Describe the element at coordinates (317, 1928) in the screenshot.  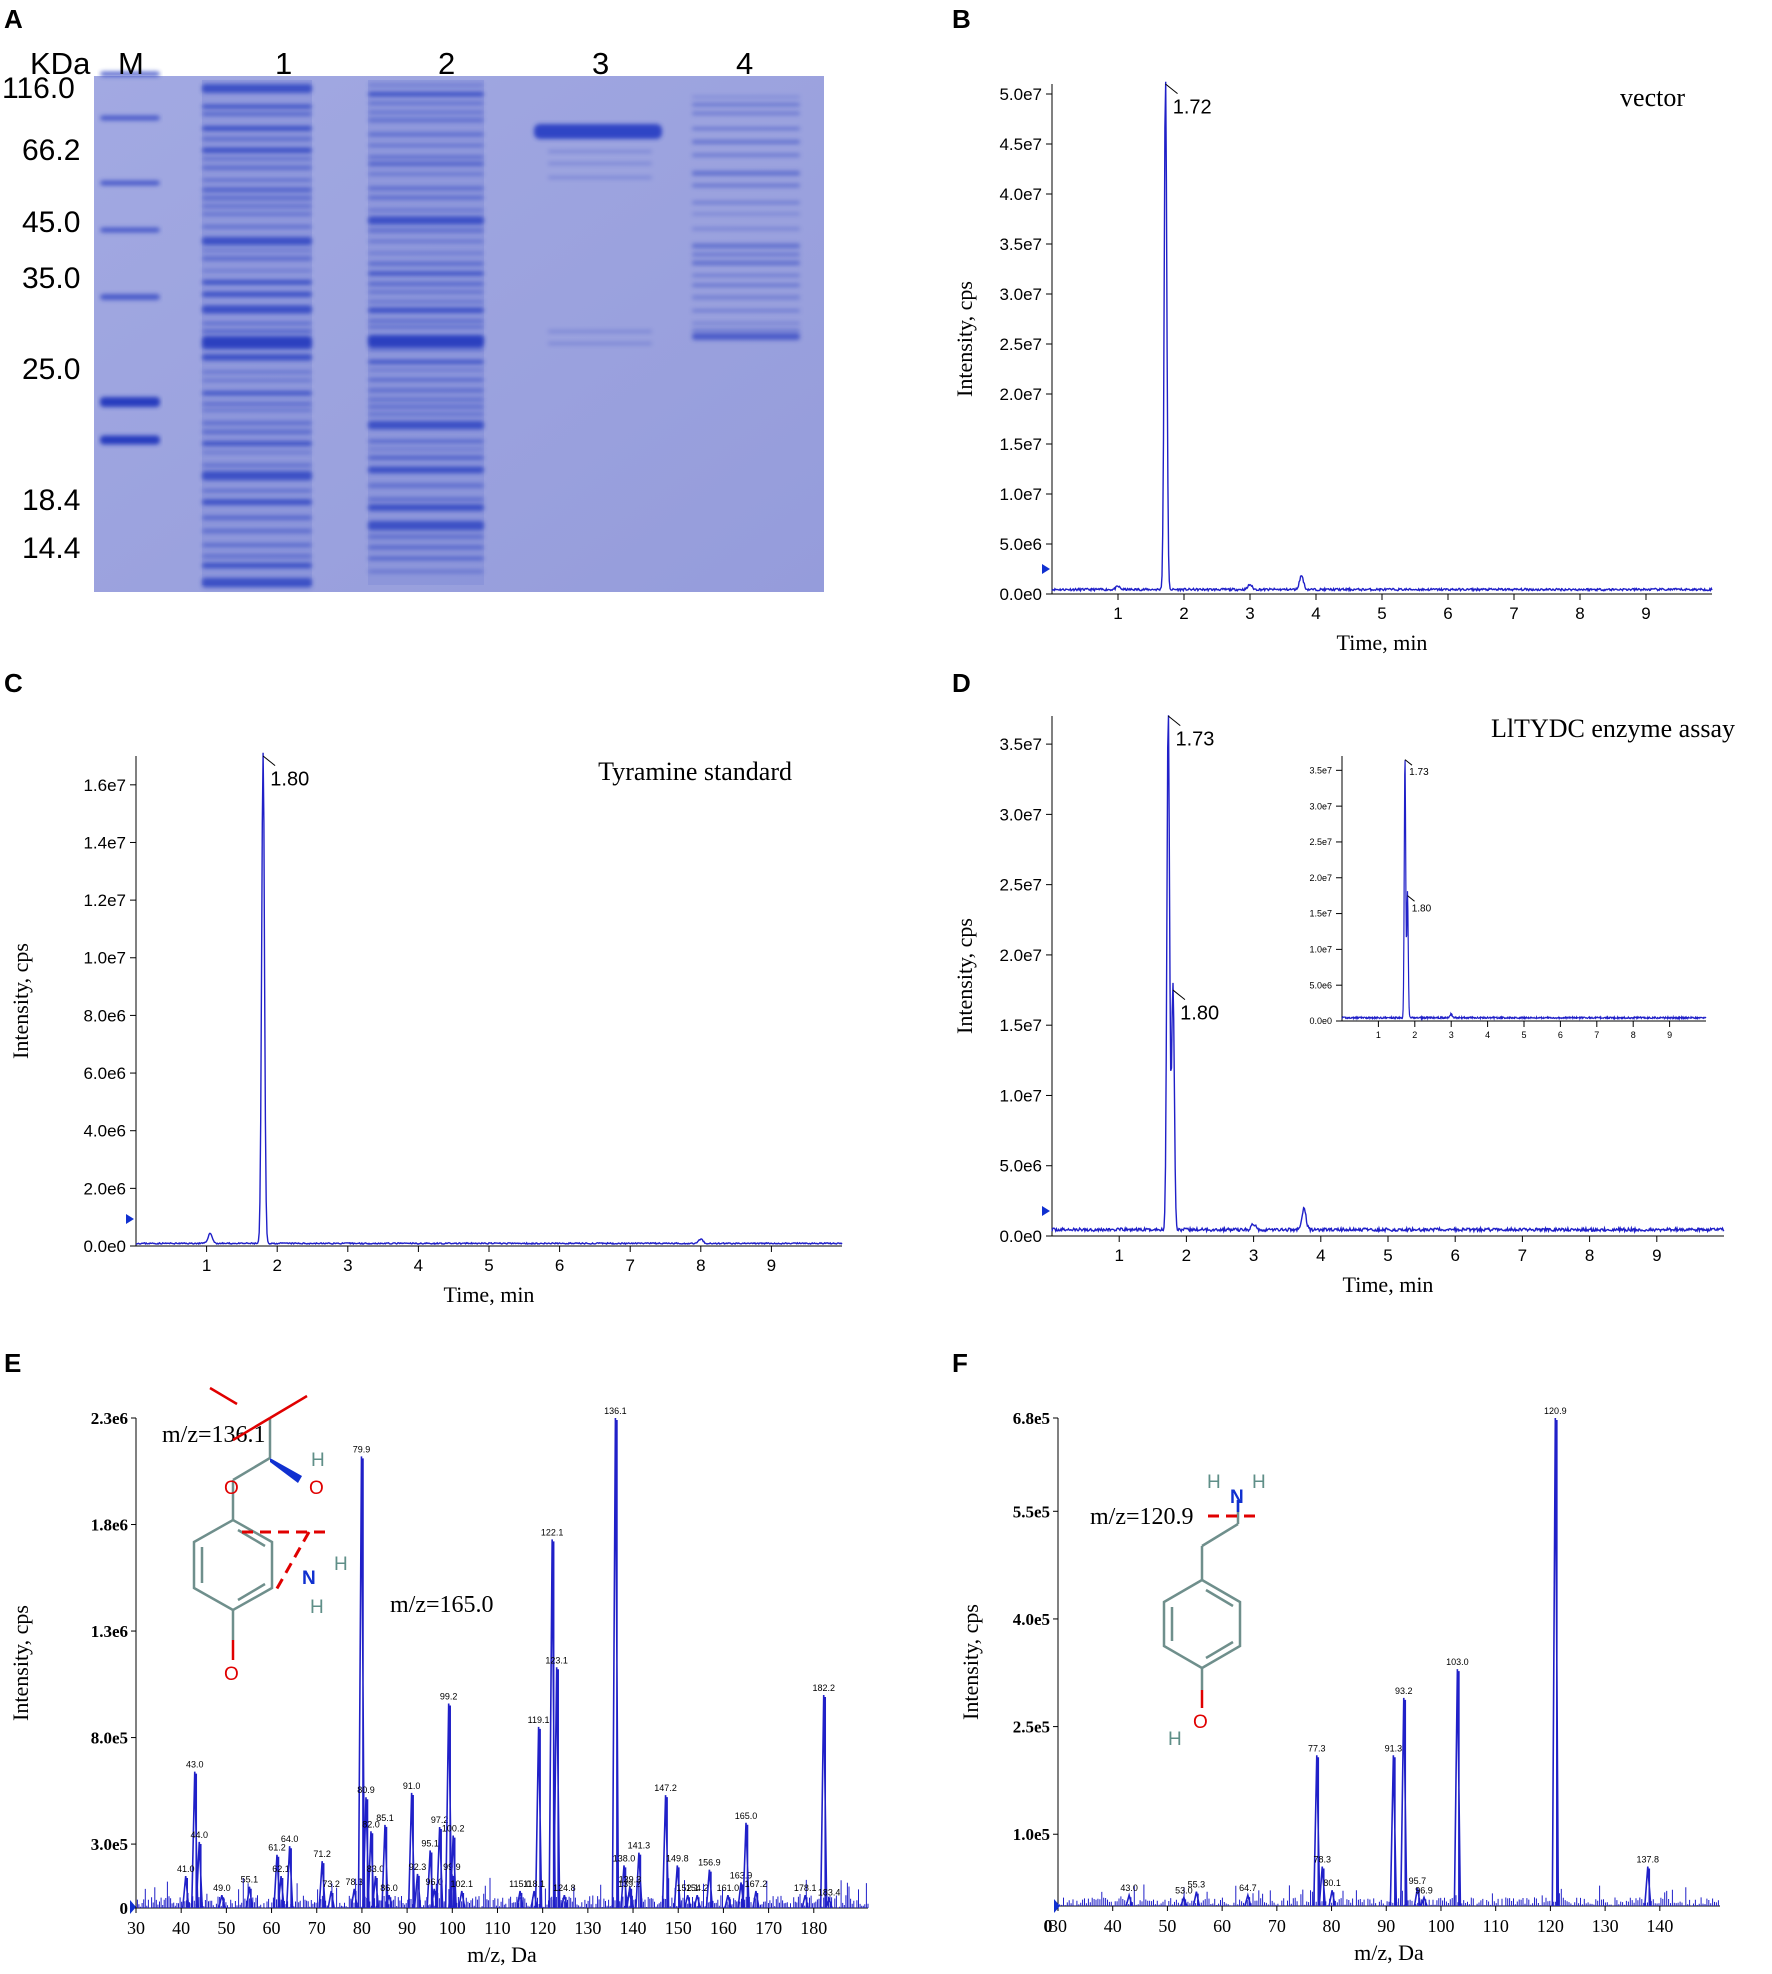
I see `x-tick-label: 70` at that location.